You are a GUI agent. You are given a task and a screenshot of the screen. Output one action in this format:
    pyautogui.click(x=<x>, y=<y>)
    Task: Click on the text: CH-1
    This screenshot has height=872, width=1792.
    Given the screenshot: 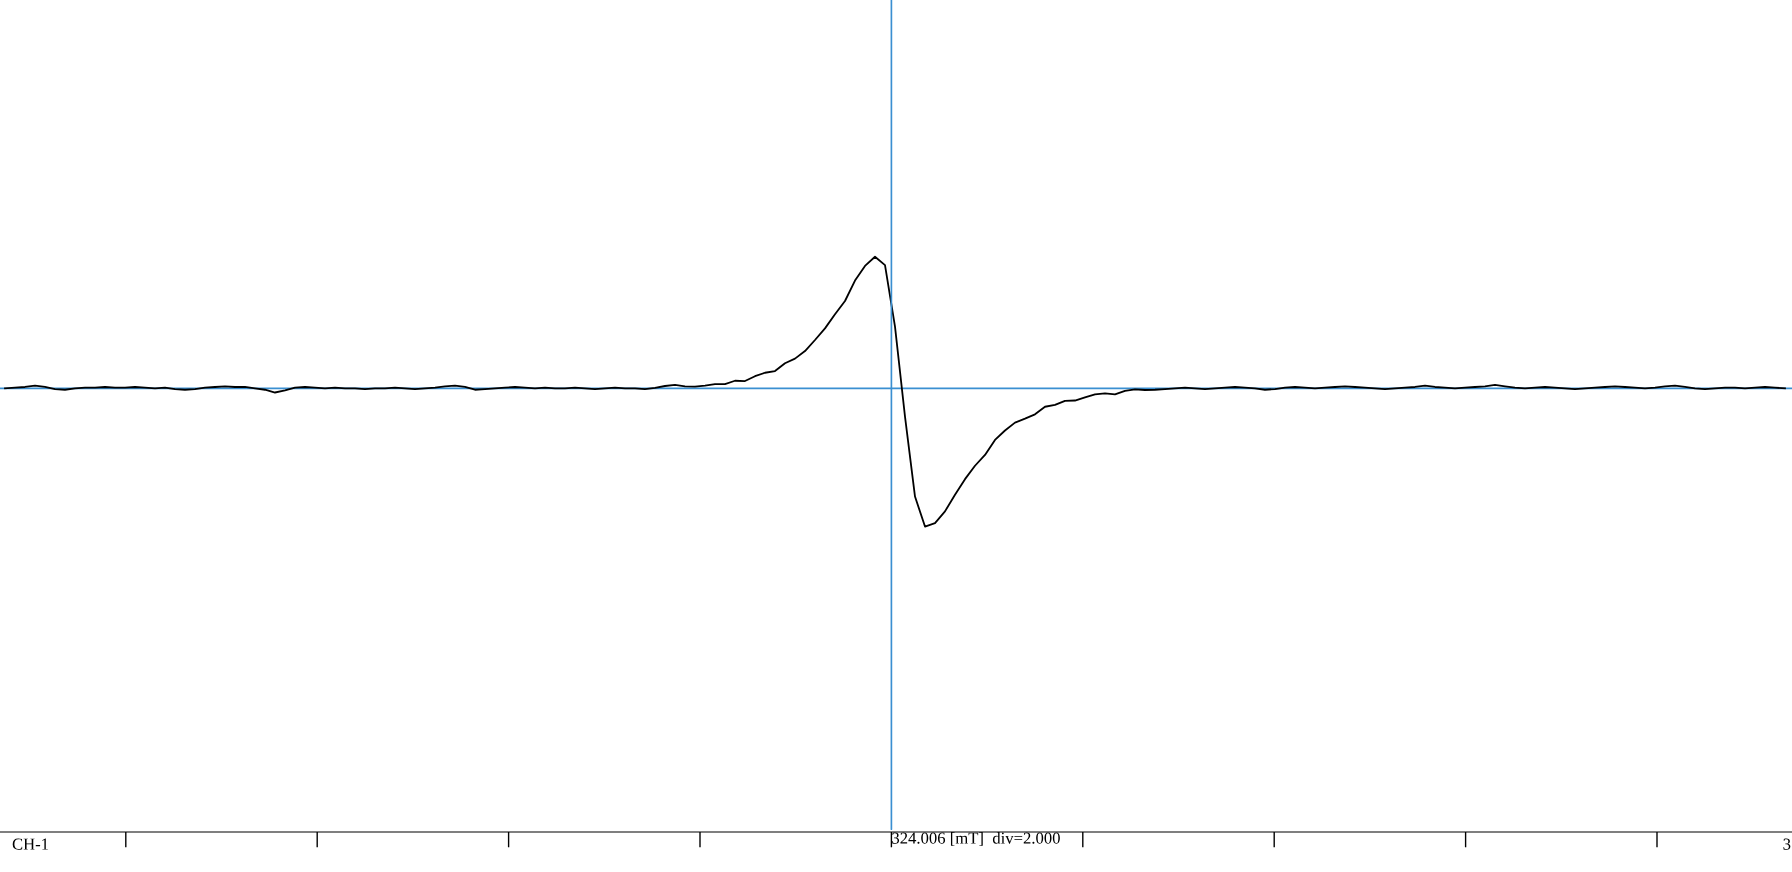 What is the action you would take?
    pyautogui.click(x=30, y=844)
    